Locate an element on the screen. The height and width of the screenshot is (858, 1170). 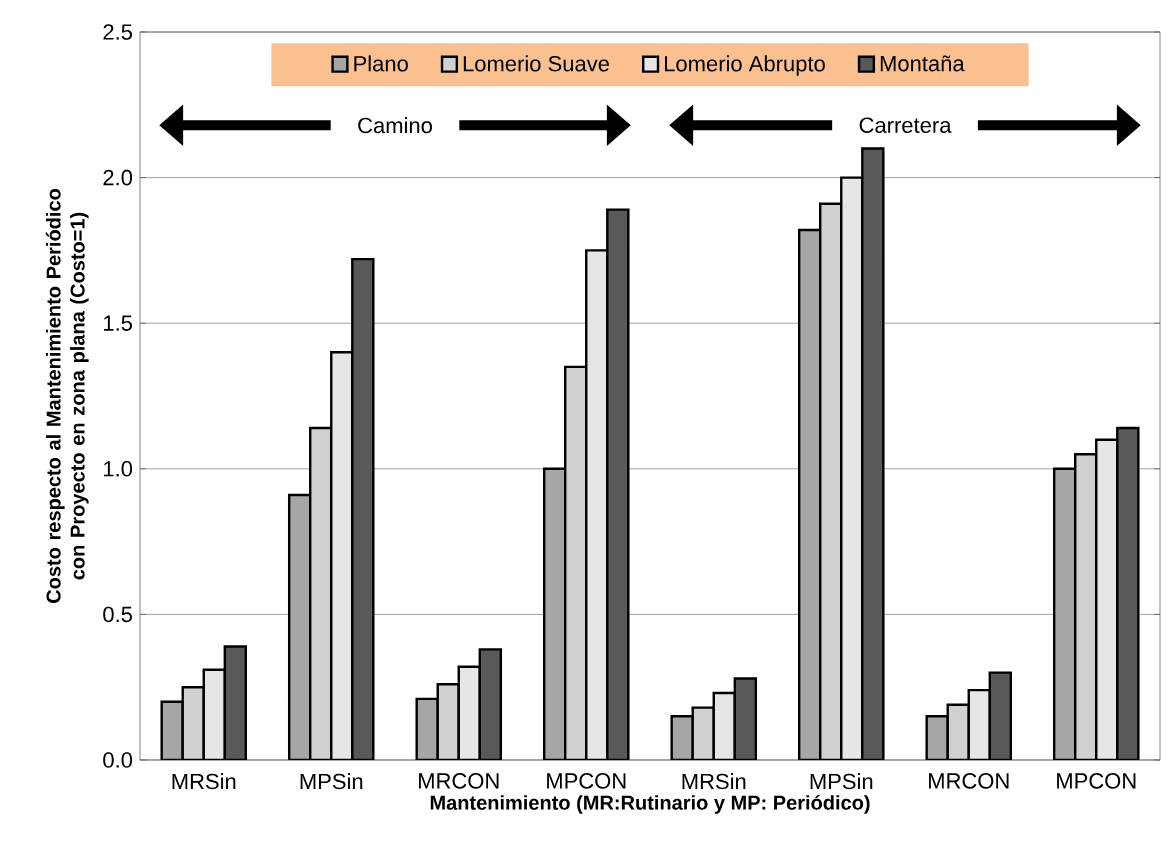
annotation: Carretera is located at coordinates (905, 125).